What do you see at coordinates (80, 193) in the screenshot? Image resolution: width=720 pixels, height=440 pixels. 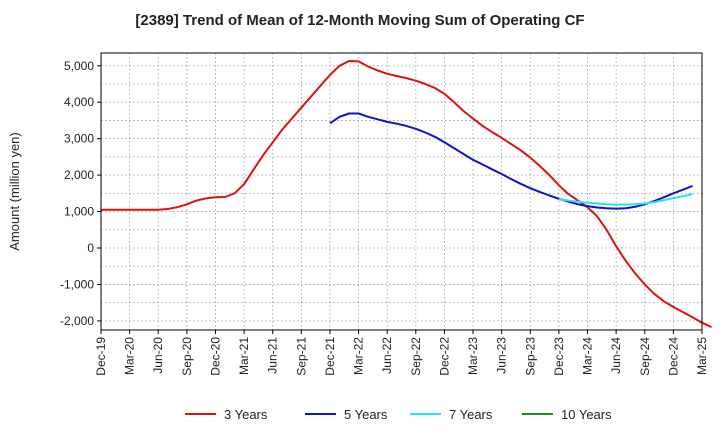 I see `y-axis: 5,000 4,000 3,000 2,000 1,000 0 -1,000 -2,000` at bounding box center [80, 193].